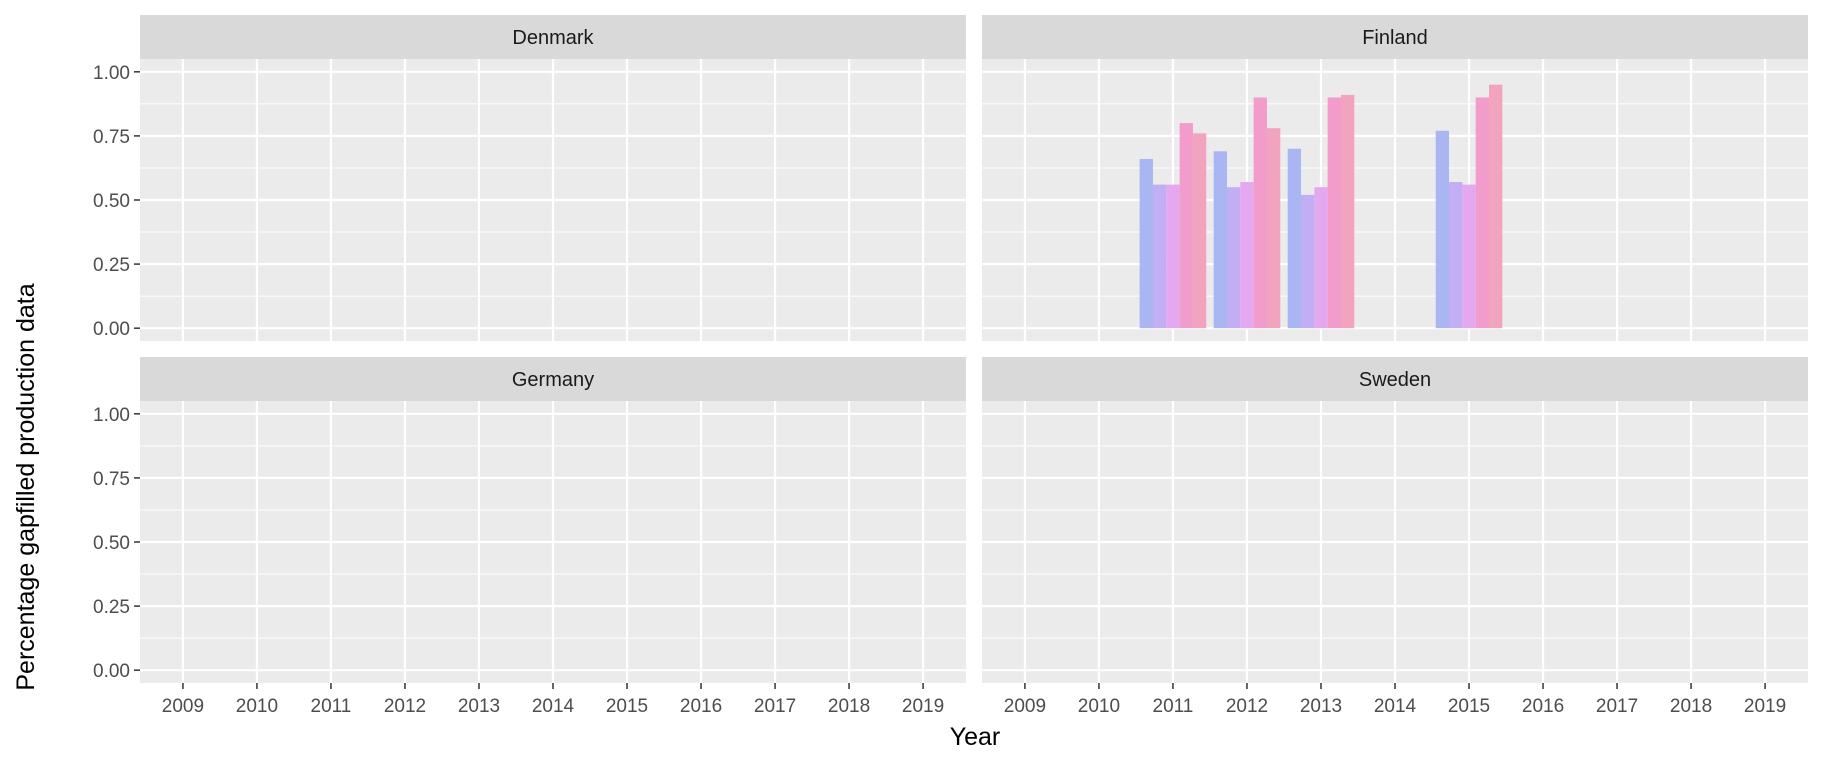 This screenshot has height=768, width=1824. I want to click on facet-strip-label: Denmark, so click(553, 38).